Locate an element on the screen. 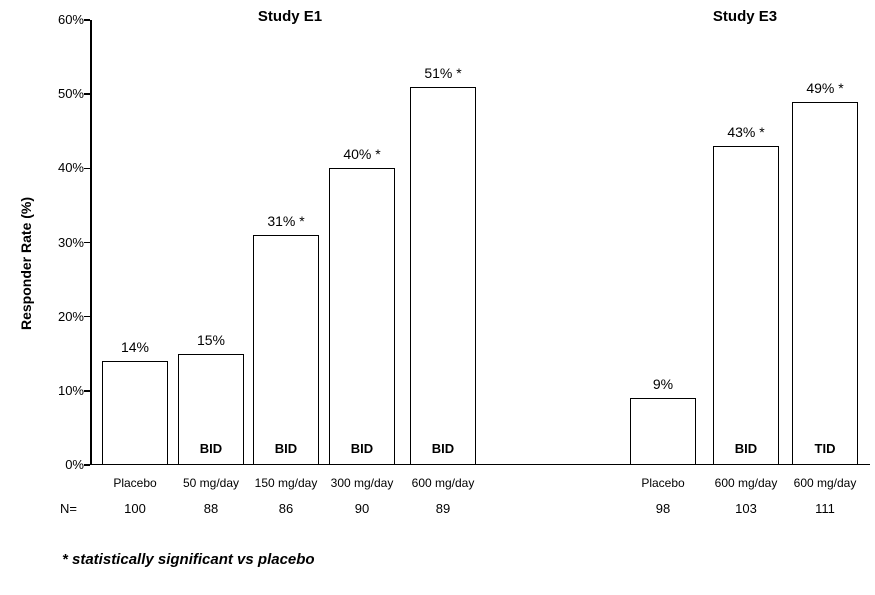 Image resolution: width=875 pixels, height=595 pixels. bar-value-label: 31% * is located at coordinates (286, 221).